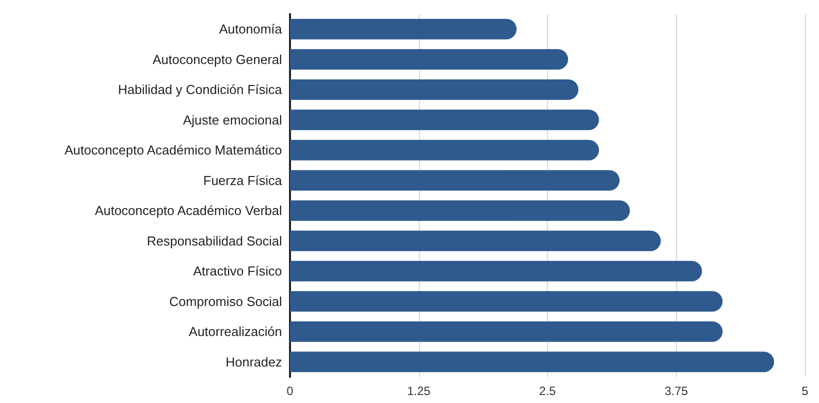 The image size is (819, 403). Describe the element at coordinates (173, 150) in the screenshot. I see `y-tick-label: Autoconcepto Académico Matemático` at that location.